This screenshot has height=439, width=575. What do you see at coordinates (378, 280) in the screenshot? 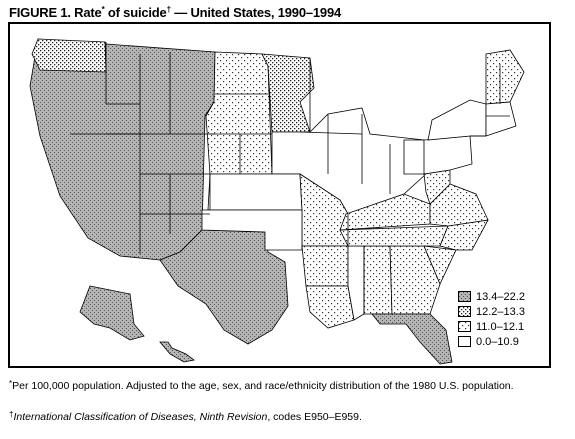
I see `region-alabama` at bounding box center [378, 280].